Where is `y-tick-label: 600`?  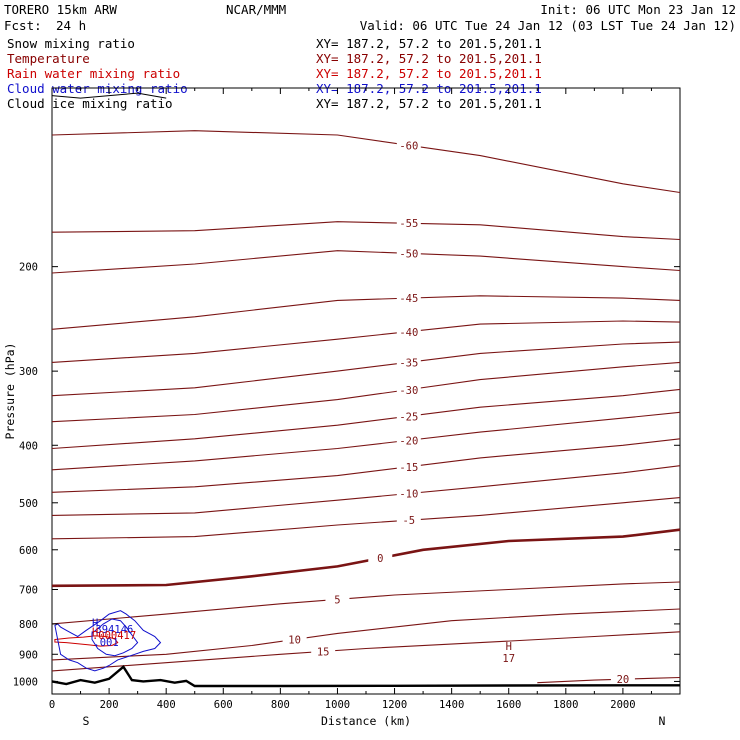
y-tick-label: 600 is located at coordinates (28, 551).